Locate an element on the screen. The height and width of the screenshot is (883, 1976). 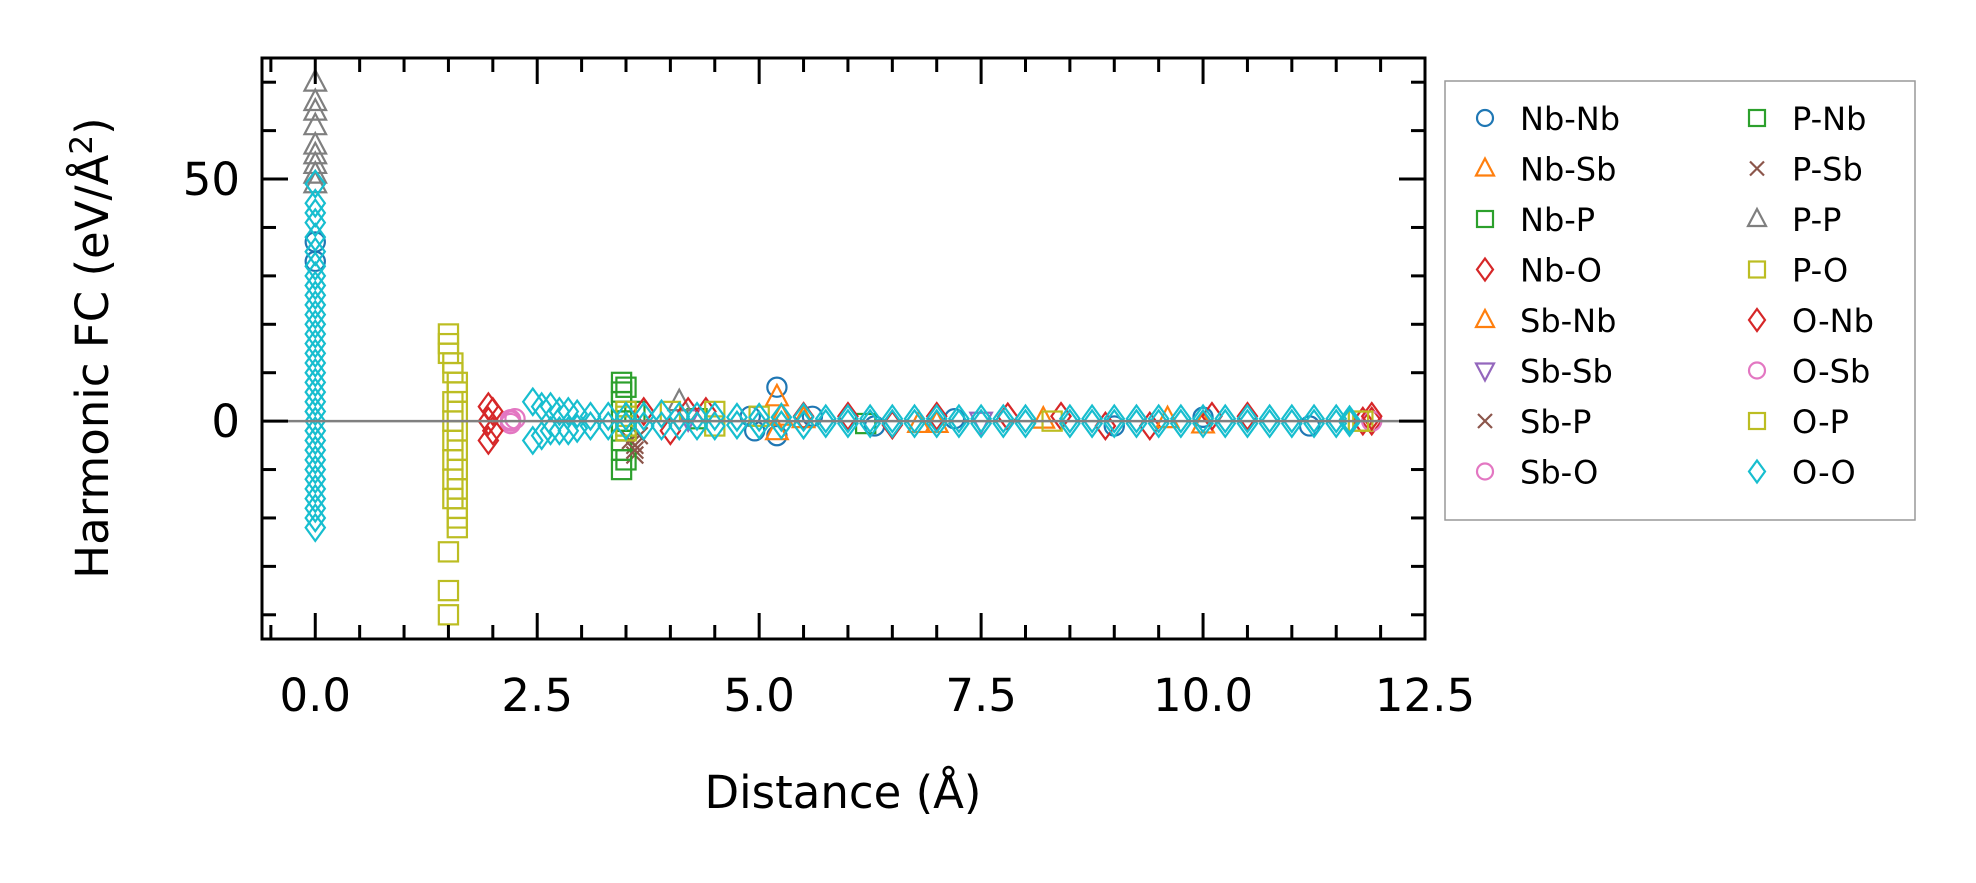
legend-label: Nb-Nb is located at coordinates (1570, 119).